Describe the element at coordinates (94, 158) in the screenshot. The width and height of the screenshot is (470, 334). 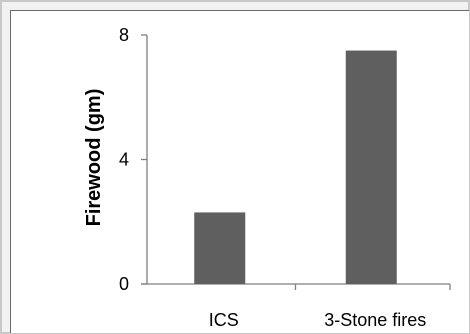
I see `y-axis-label: Firewood (gm)` at that location.